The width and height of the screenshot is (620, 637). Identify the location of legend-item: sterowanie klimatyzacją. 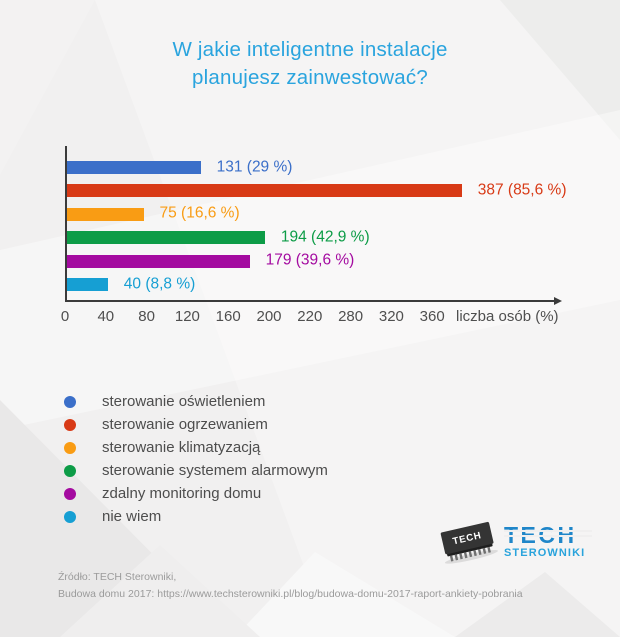
(196, 447).